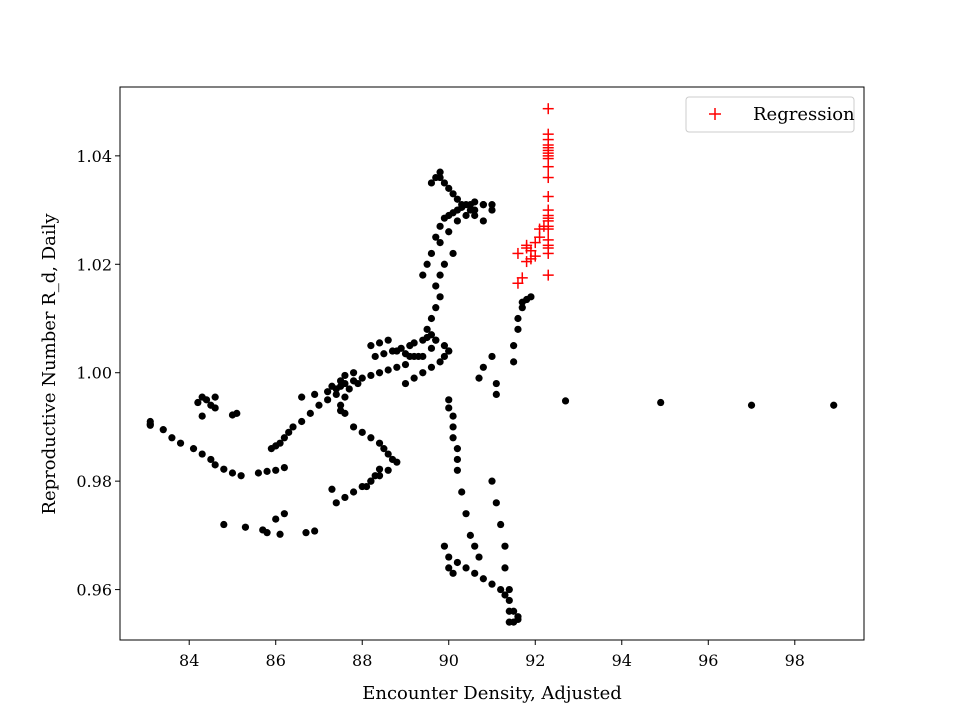 Image resolution: width=960 pixels, height=720 pixels. What do you see at coordinates (98, 373) in the screenshot?
I see `y-axis: 0.96 0.98 1.00 1.02 1.04` at bounding box center [98, 373].